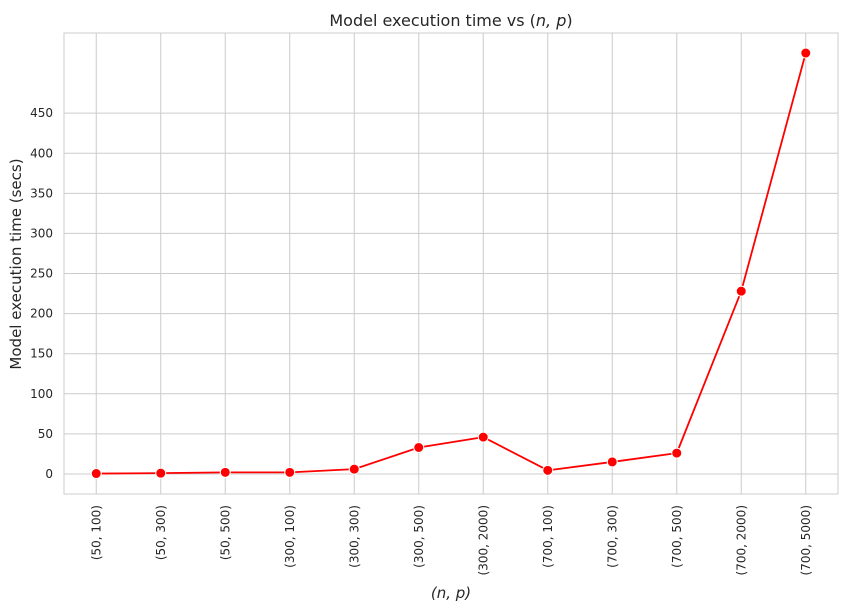 The height and width of the screenshot is (611, 848). Describe the element at coordinates (45, 434) in the screenshot. I see `y-tick-label: 50` at that location.